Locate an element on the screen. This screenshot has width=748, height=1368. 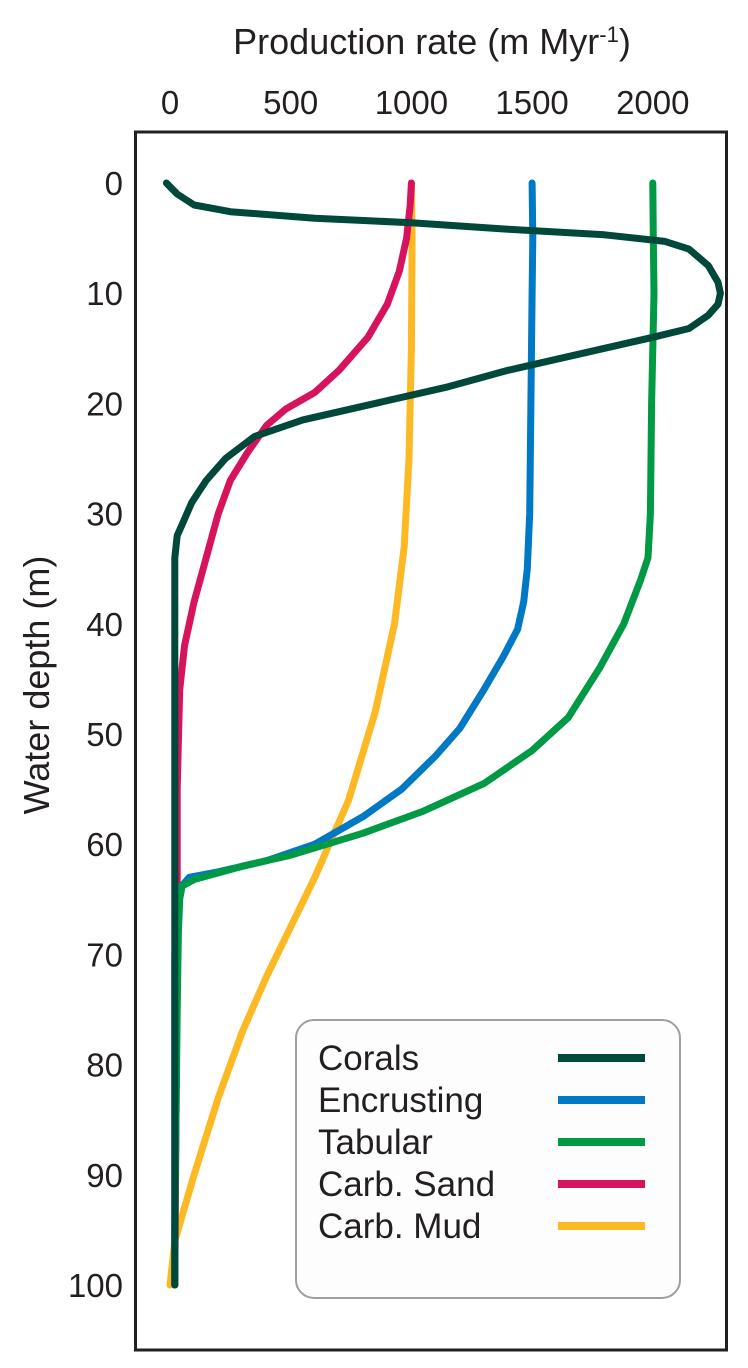
y-tick-label-40: 40 is located at coordinates (104, 624).